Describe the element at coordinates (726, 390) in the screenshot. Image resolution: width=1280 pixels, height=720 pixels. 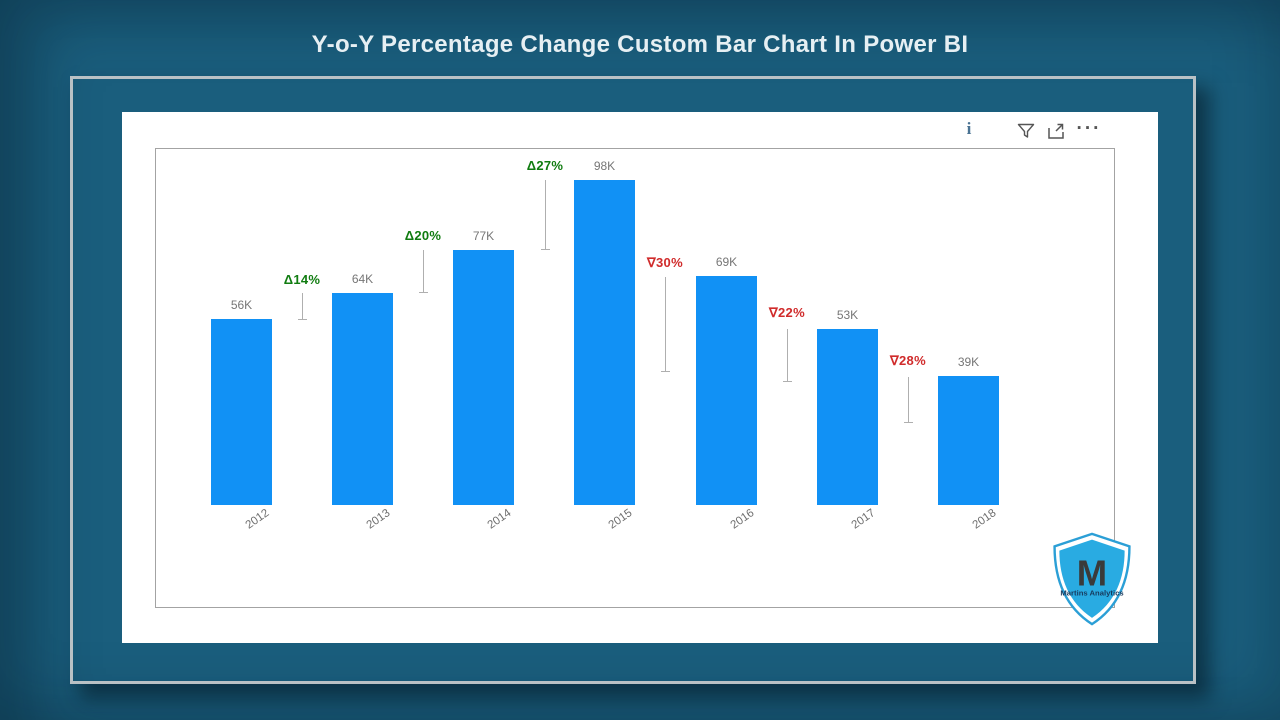
I see `bar-2016` at that location.